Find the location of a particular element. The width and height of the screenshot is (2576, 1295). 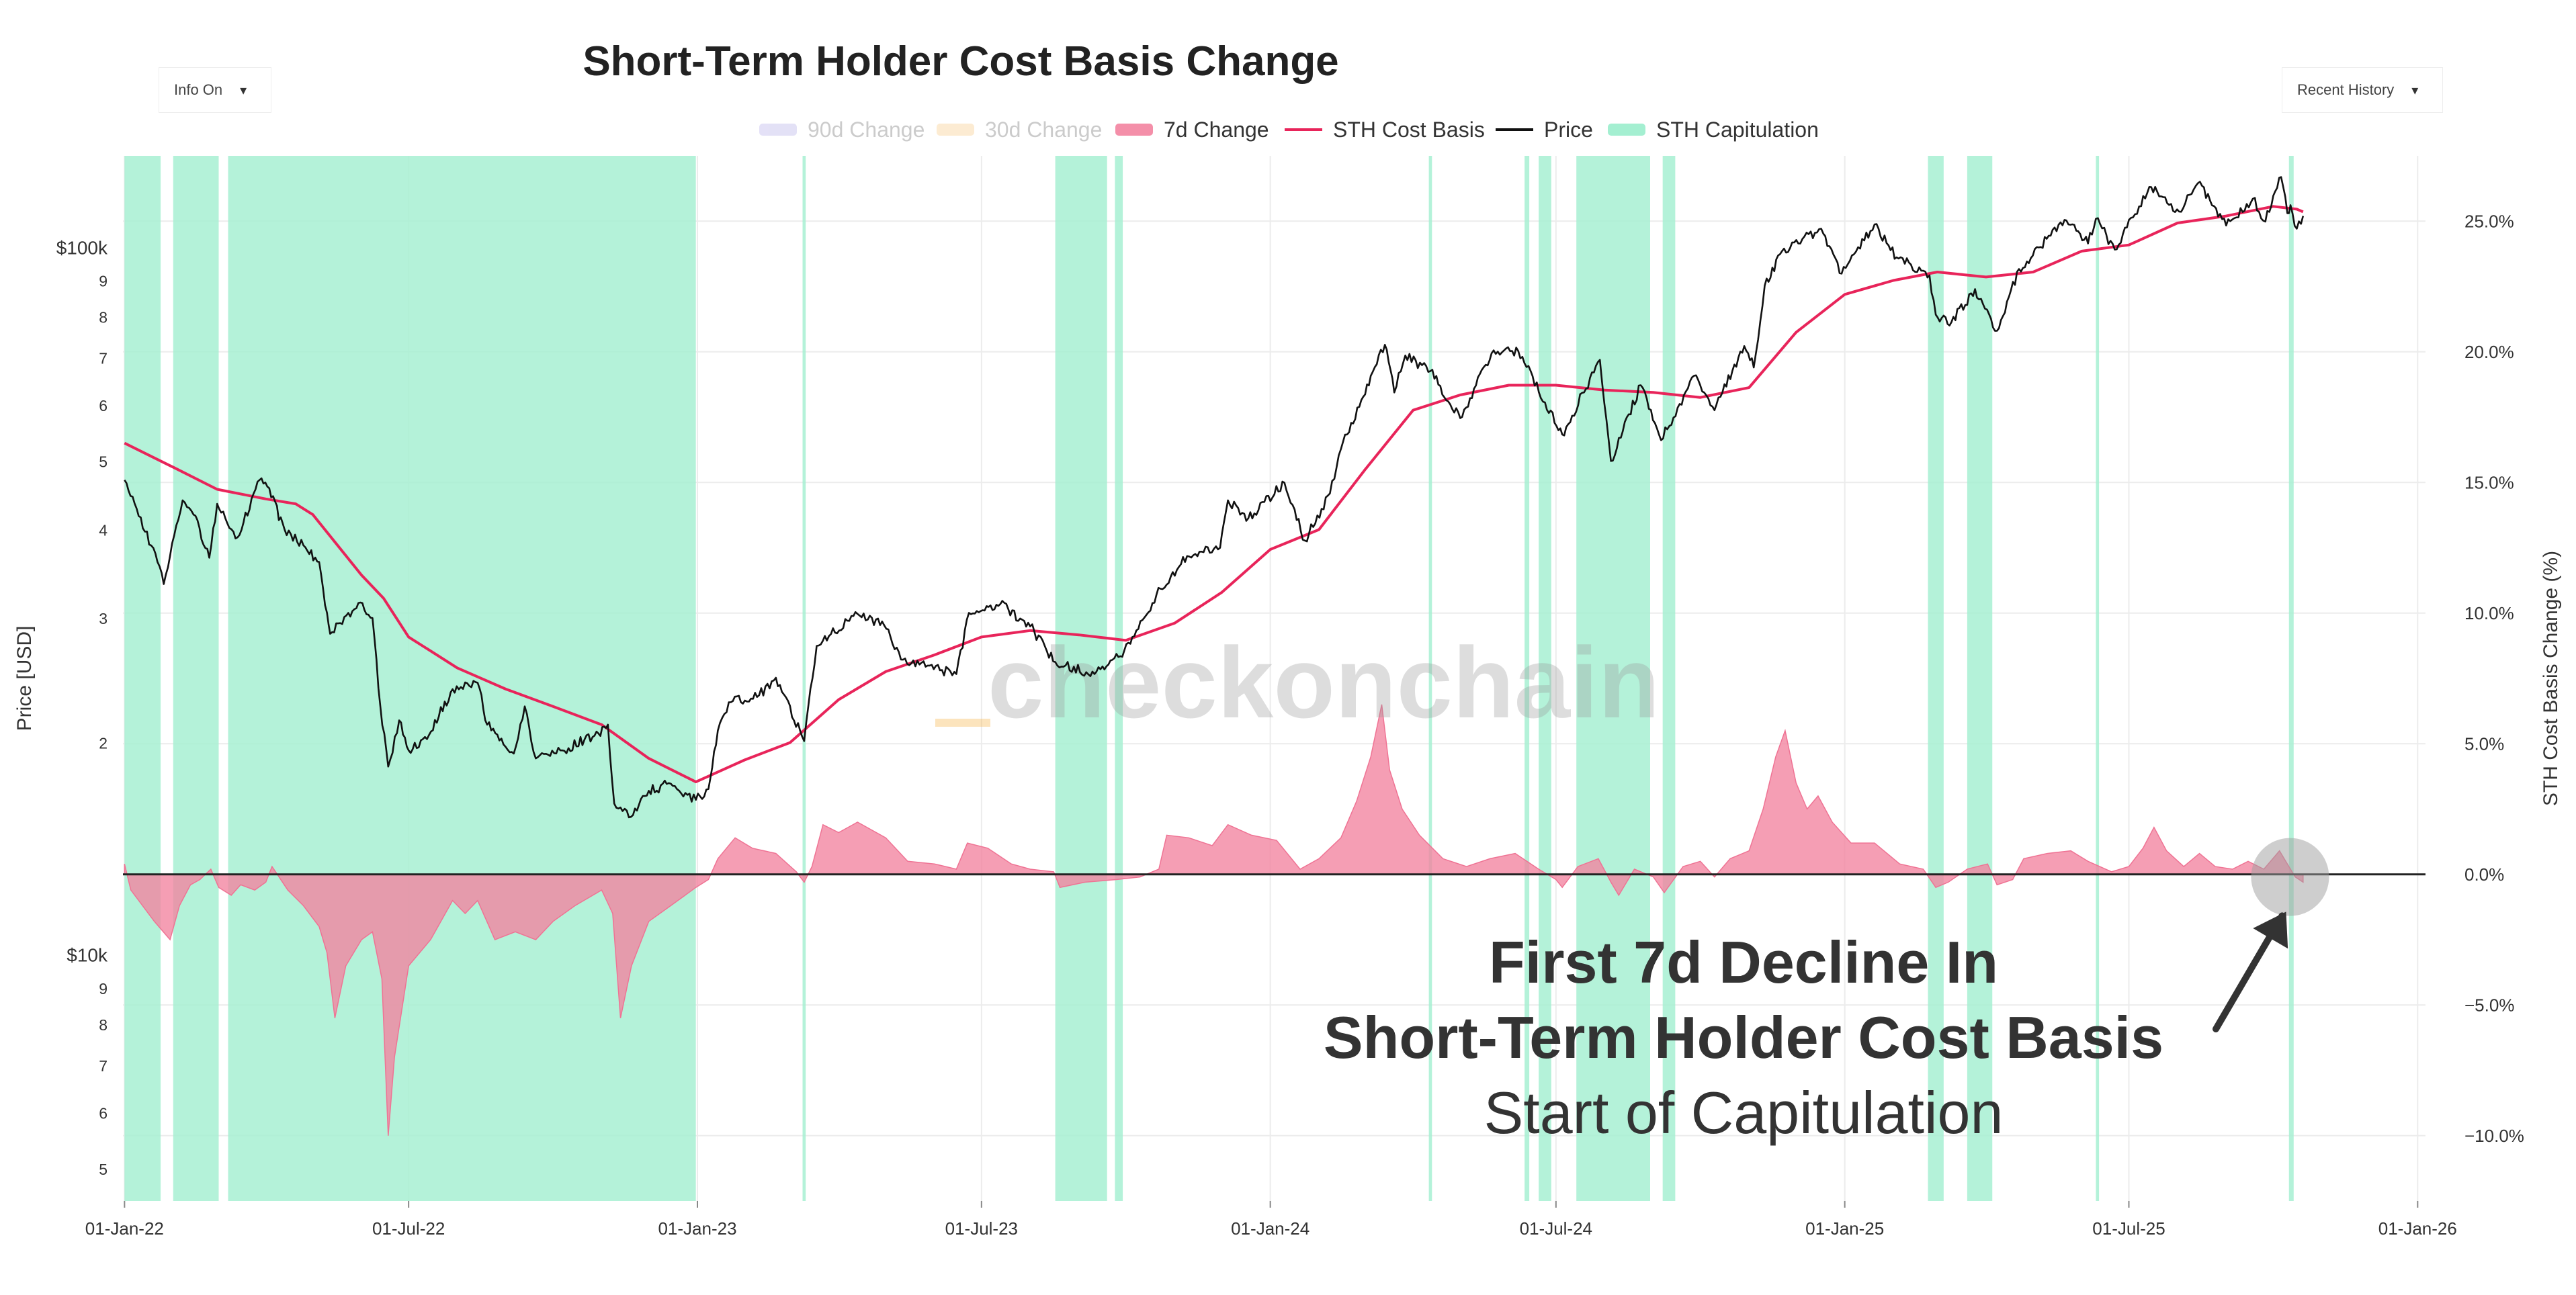

y-tick-label: 3 is located at coordinates (103, 618).